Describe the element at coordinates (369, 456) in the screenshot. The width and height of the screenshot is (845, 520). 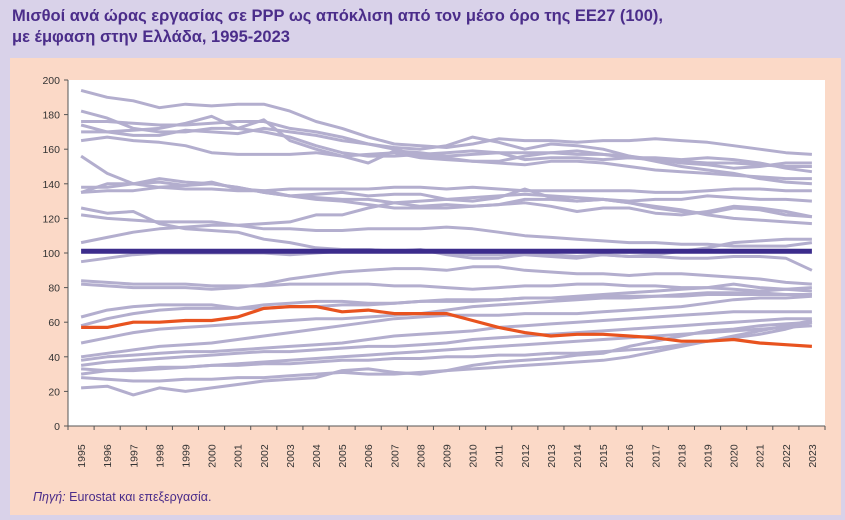
I see `x-tick-label: 2006` at that location.